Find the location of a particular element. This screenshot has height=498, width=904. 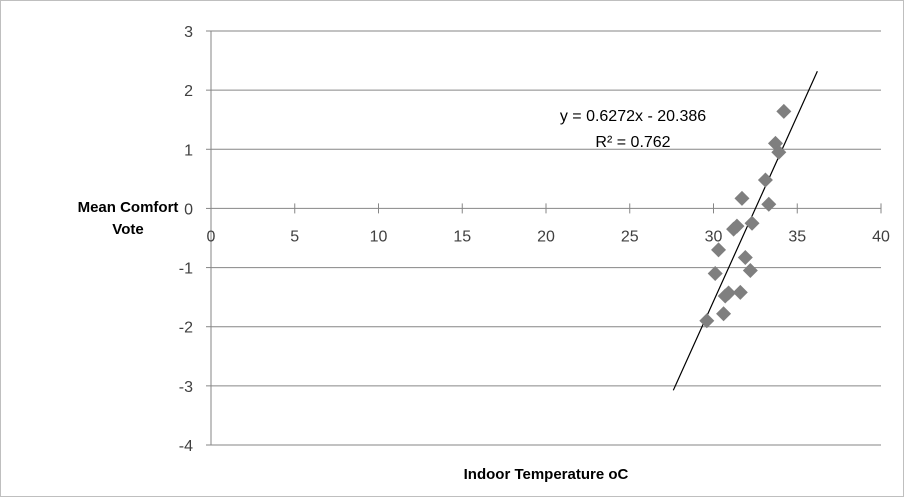

trendline-r2: R² = 0.762 is located at coordinates (632, 142).